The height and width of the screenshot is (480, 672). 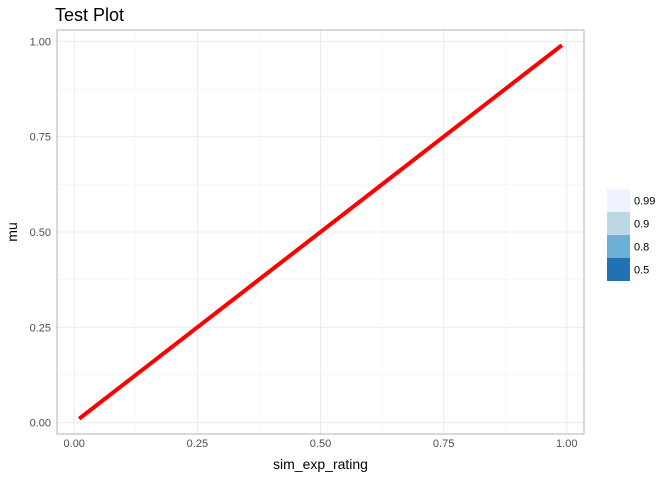 I want to click on y-tick-labels: 0.00 0.25 0.50 0.75 1.00, so click(x=40, y=232).